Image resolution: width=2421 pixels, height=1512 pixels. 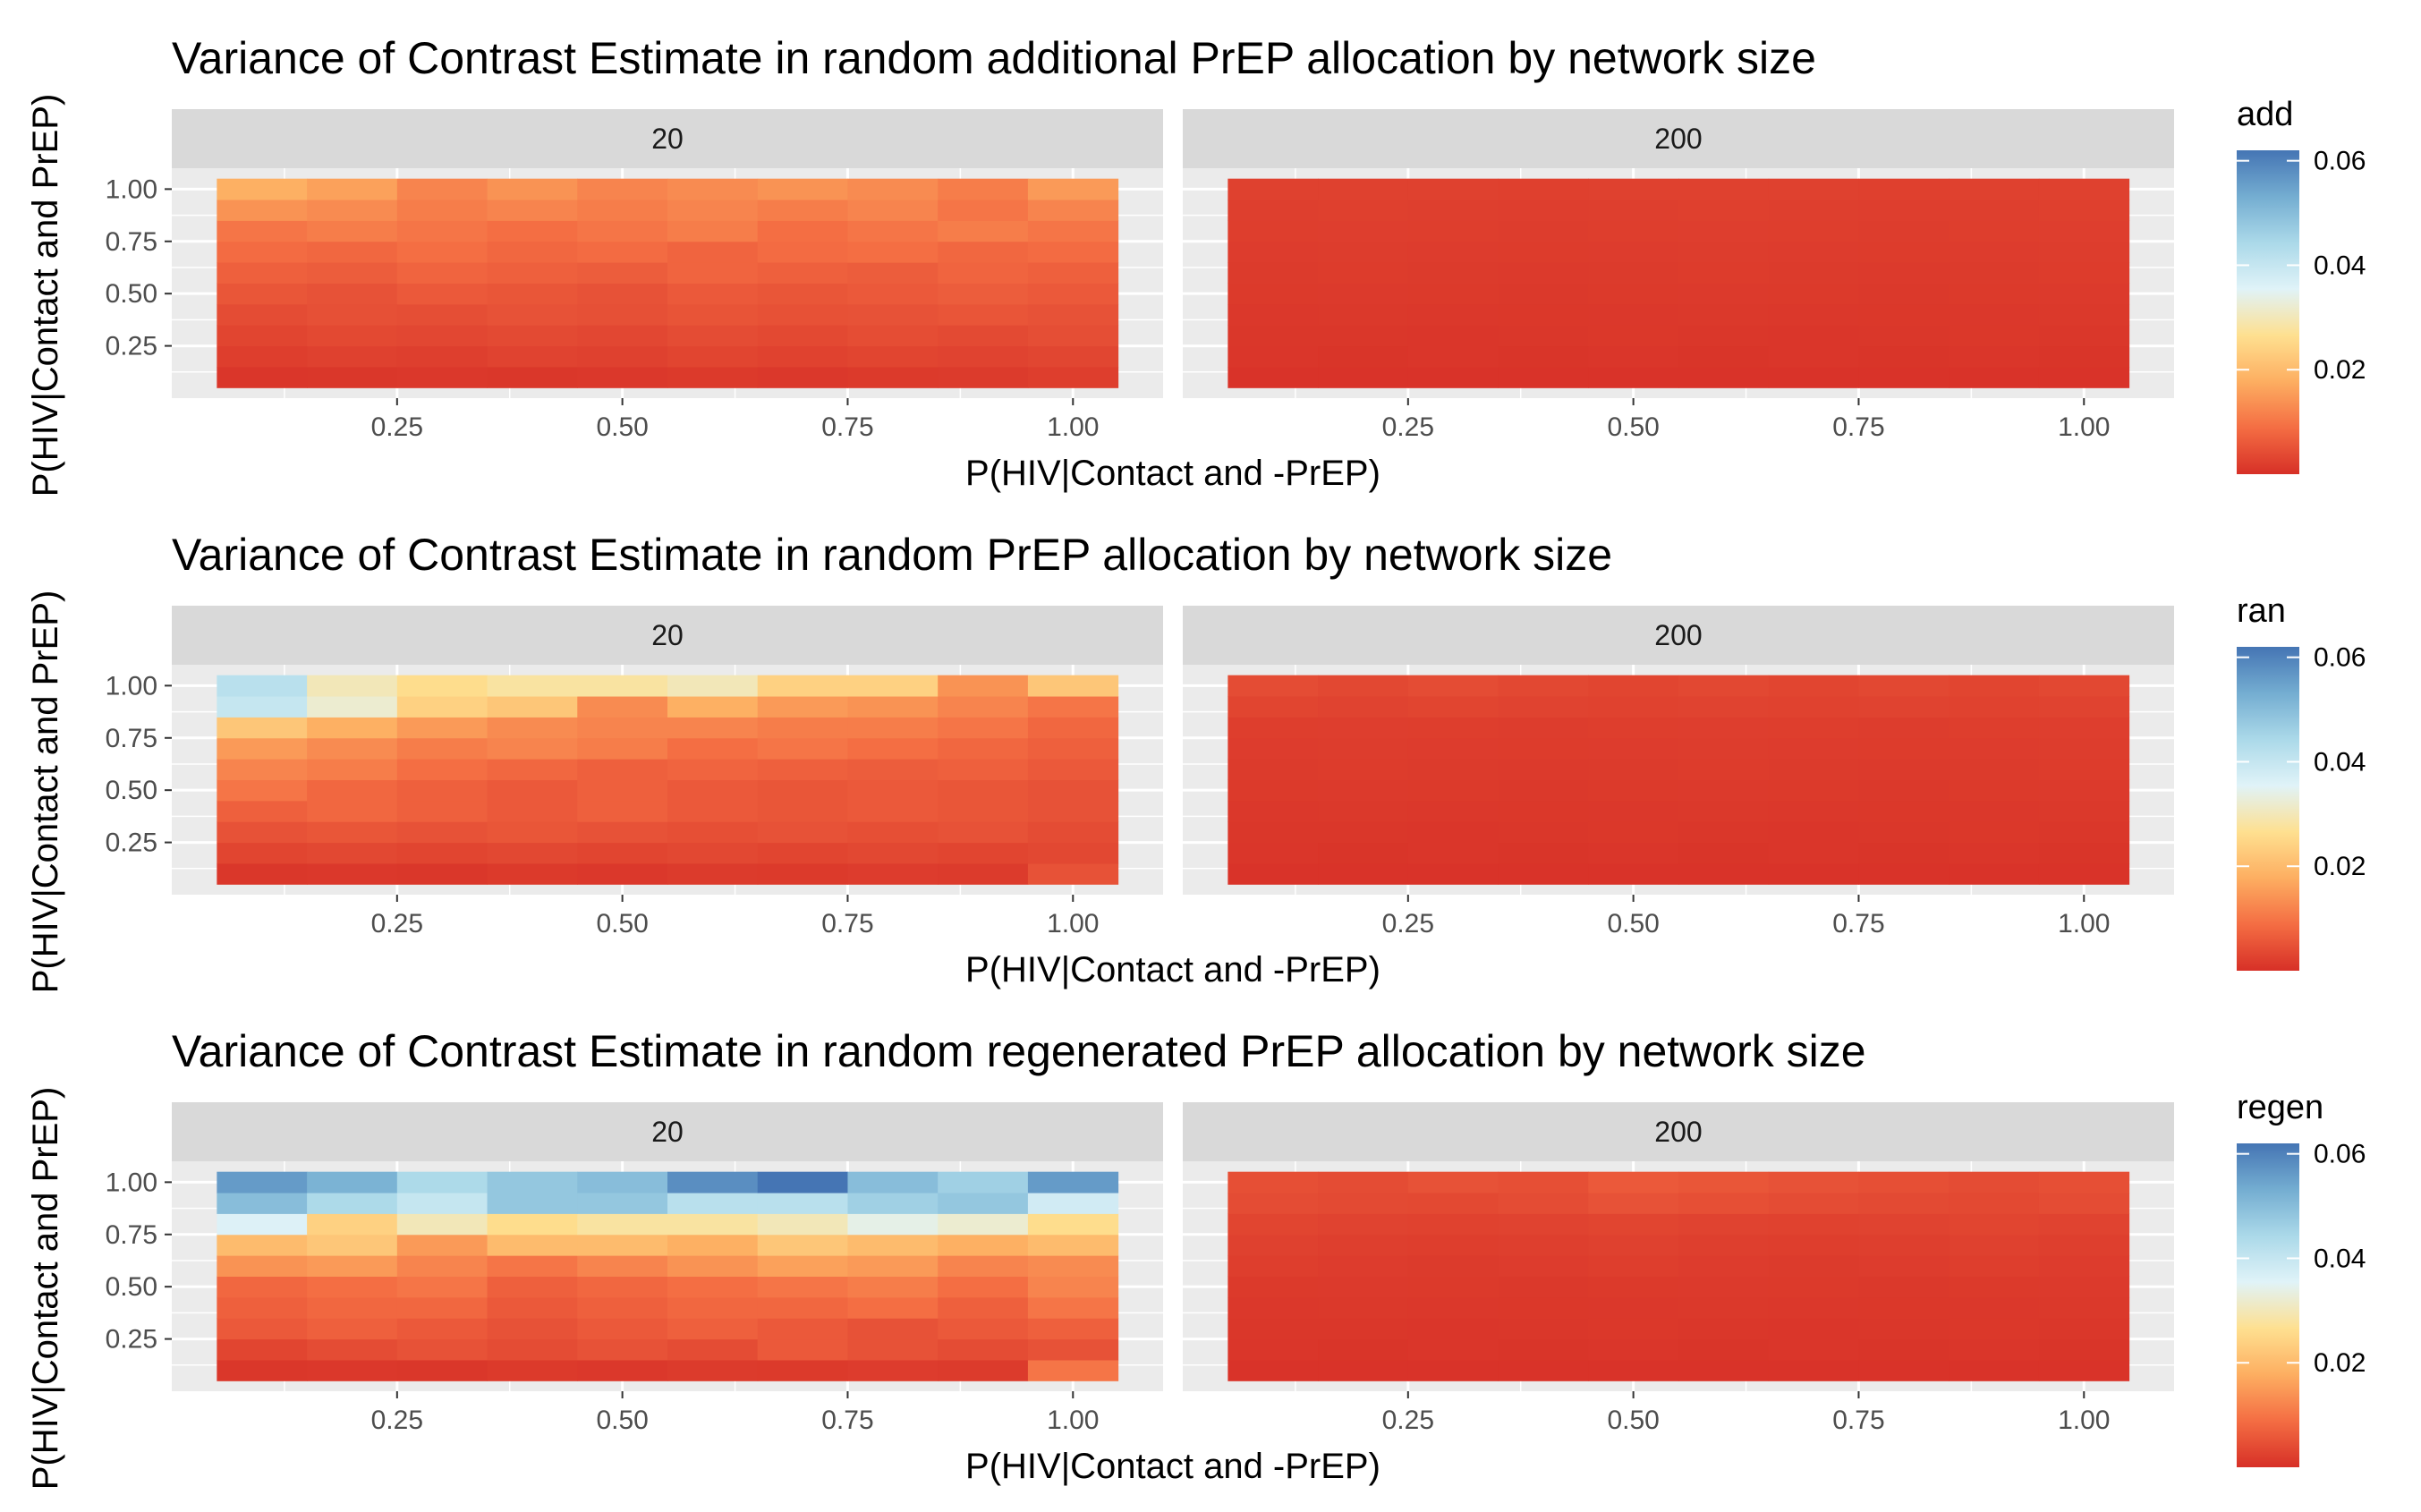 What do you see at coordinates (2084, 427) in the screenshot?
I see `x-tick-label: 1.00` at bounding box center [2084, 427].